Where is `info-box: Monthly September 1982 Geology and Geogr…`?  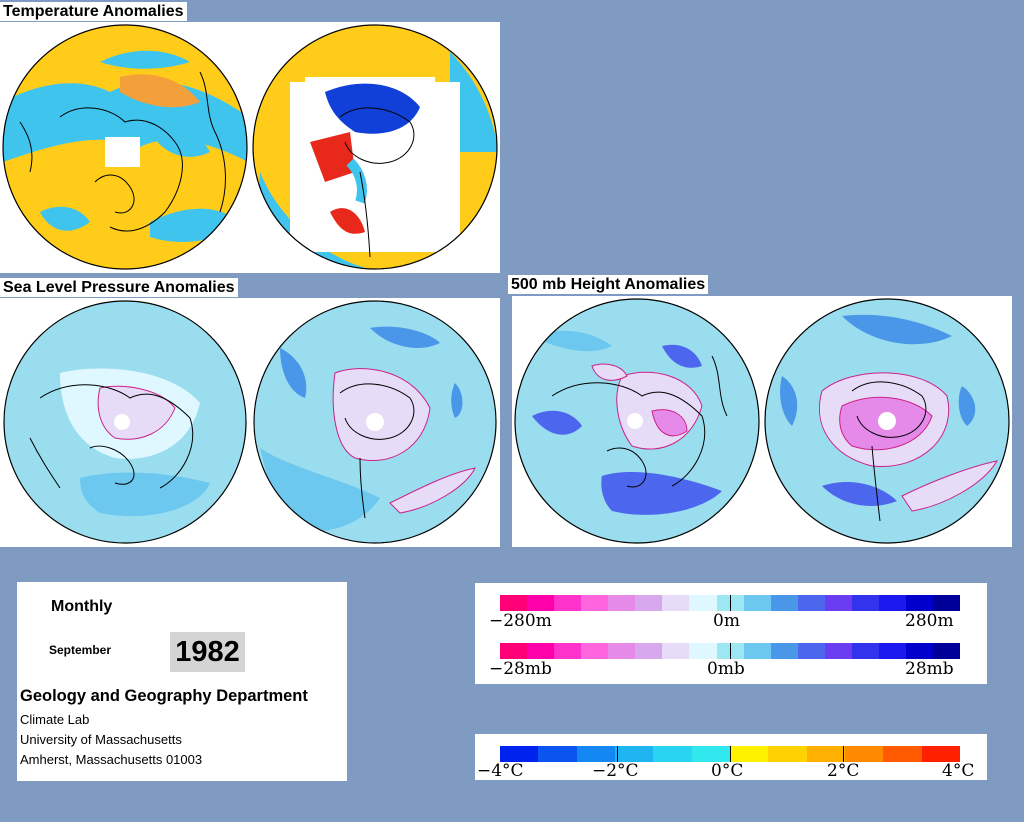
info-box: Monthly September 1982 Geology and Geogr… is located at coordinates (182, 681).